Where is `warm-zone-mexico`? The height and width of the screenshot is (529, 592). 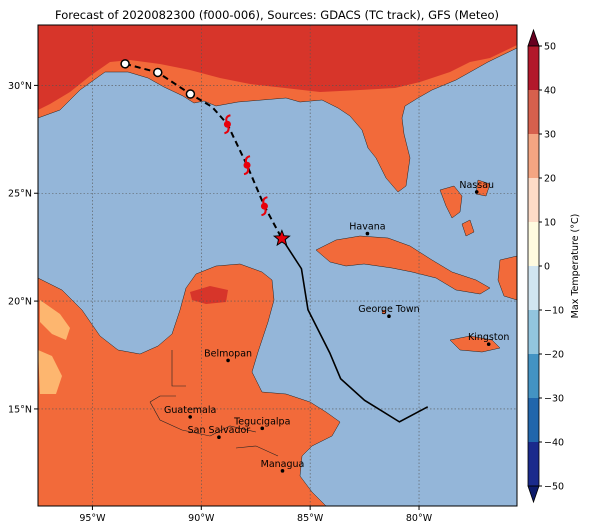
warm-zone-mexico is located at coordinates (50, 372).